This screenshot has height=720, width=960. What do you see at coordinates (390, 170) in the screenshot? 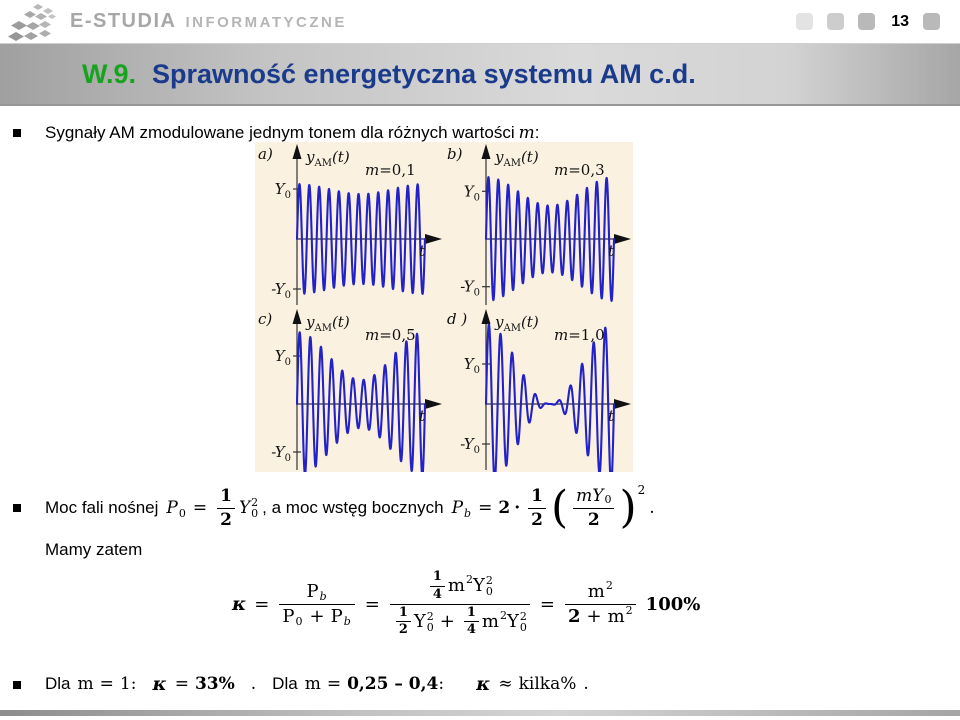
I see `modulation-index-label: m=0,1` at bounding box center [390, 170].